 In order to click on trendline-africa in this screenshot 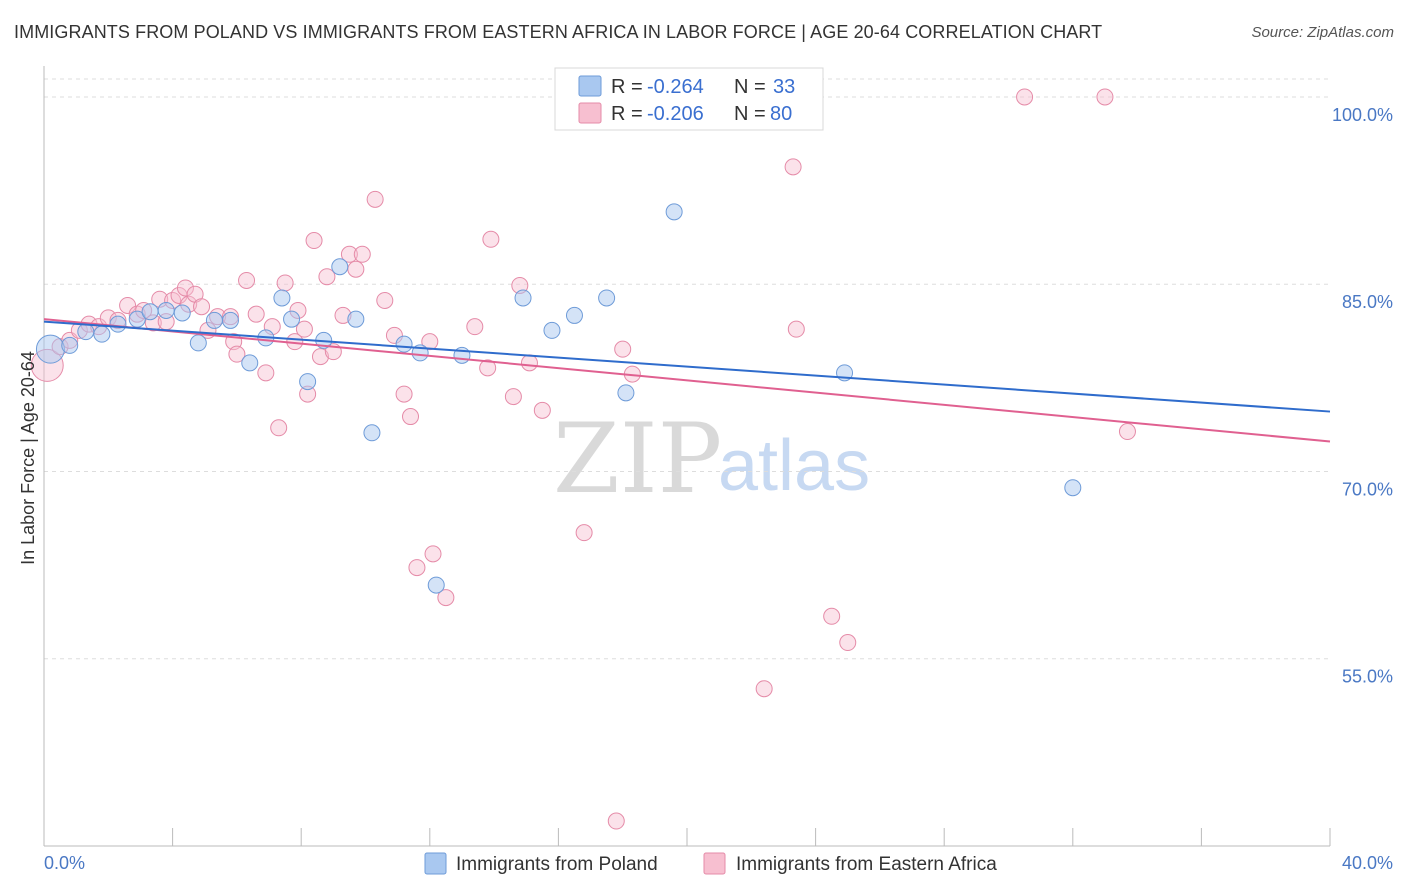, I will do `click(687, 380)`.